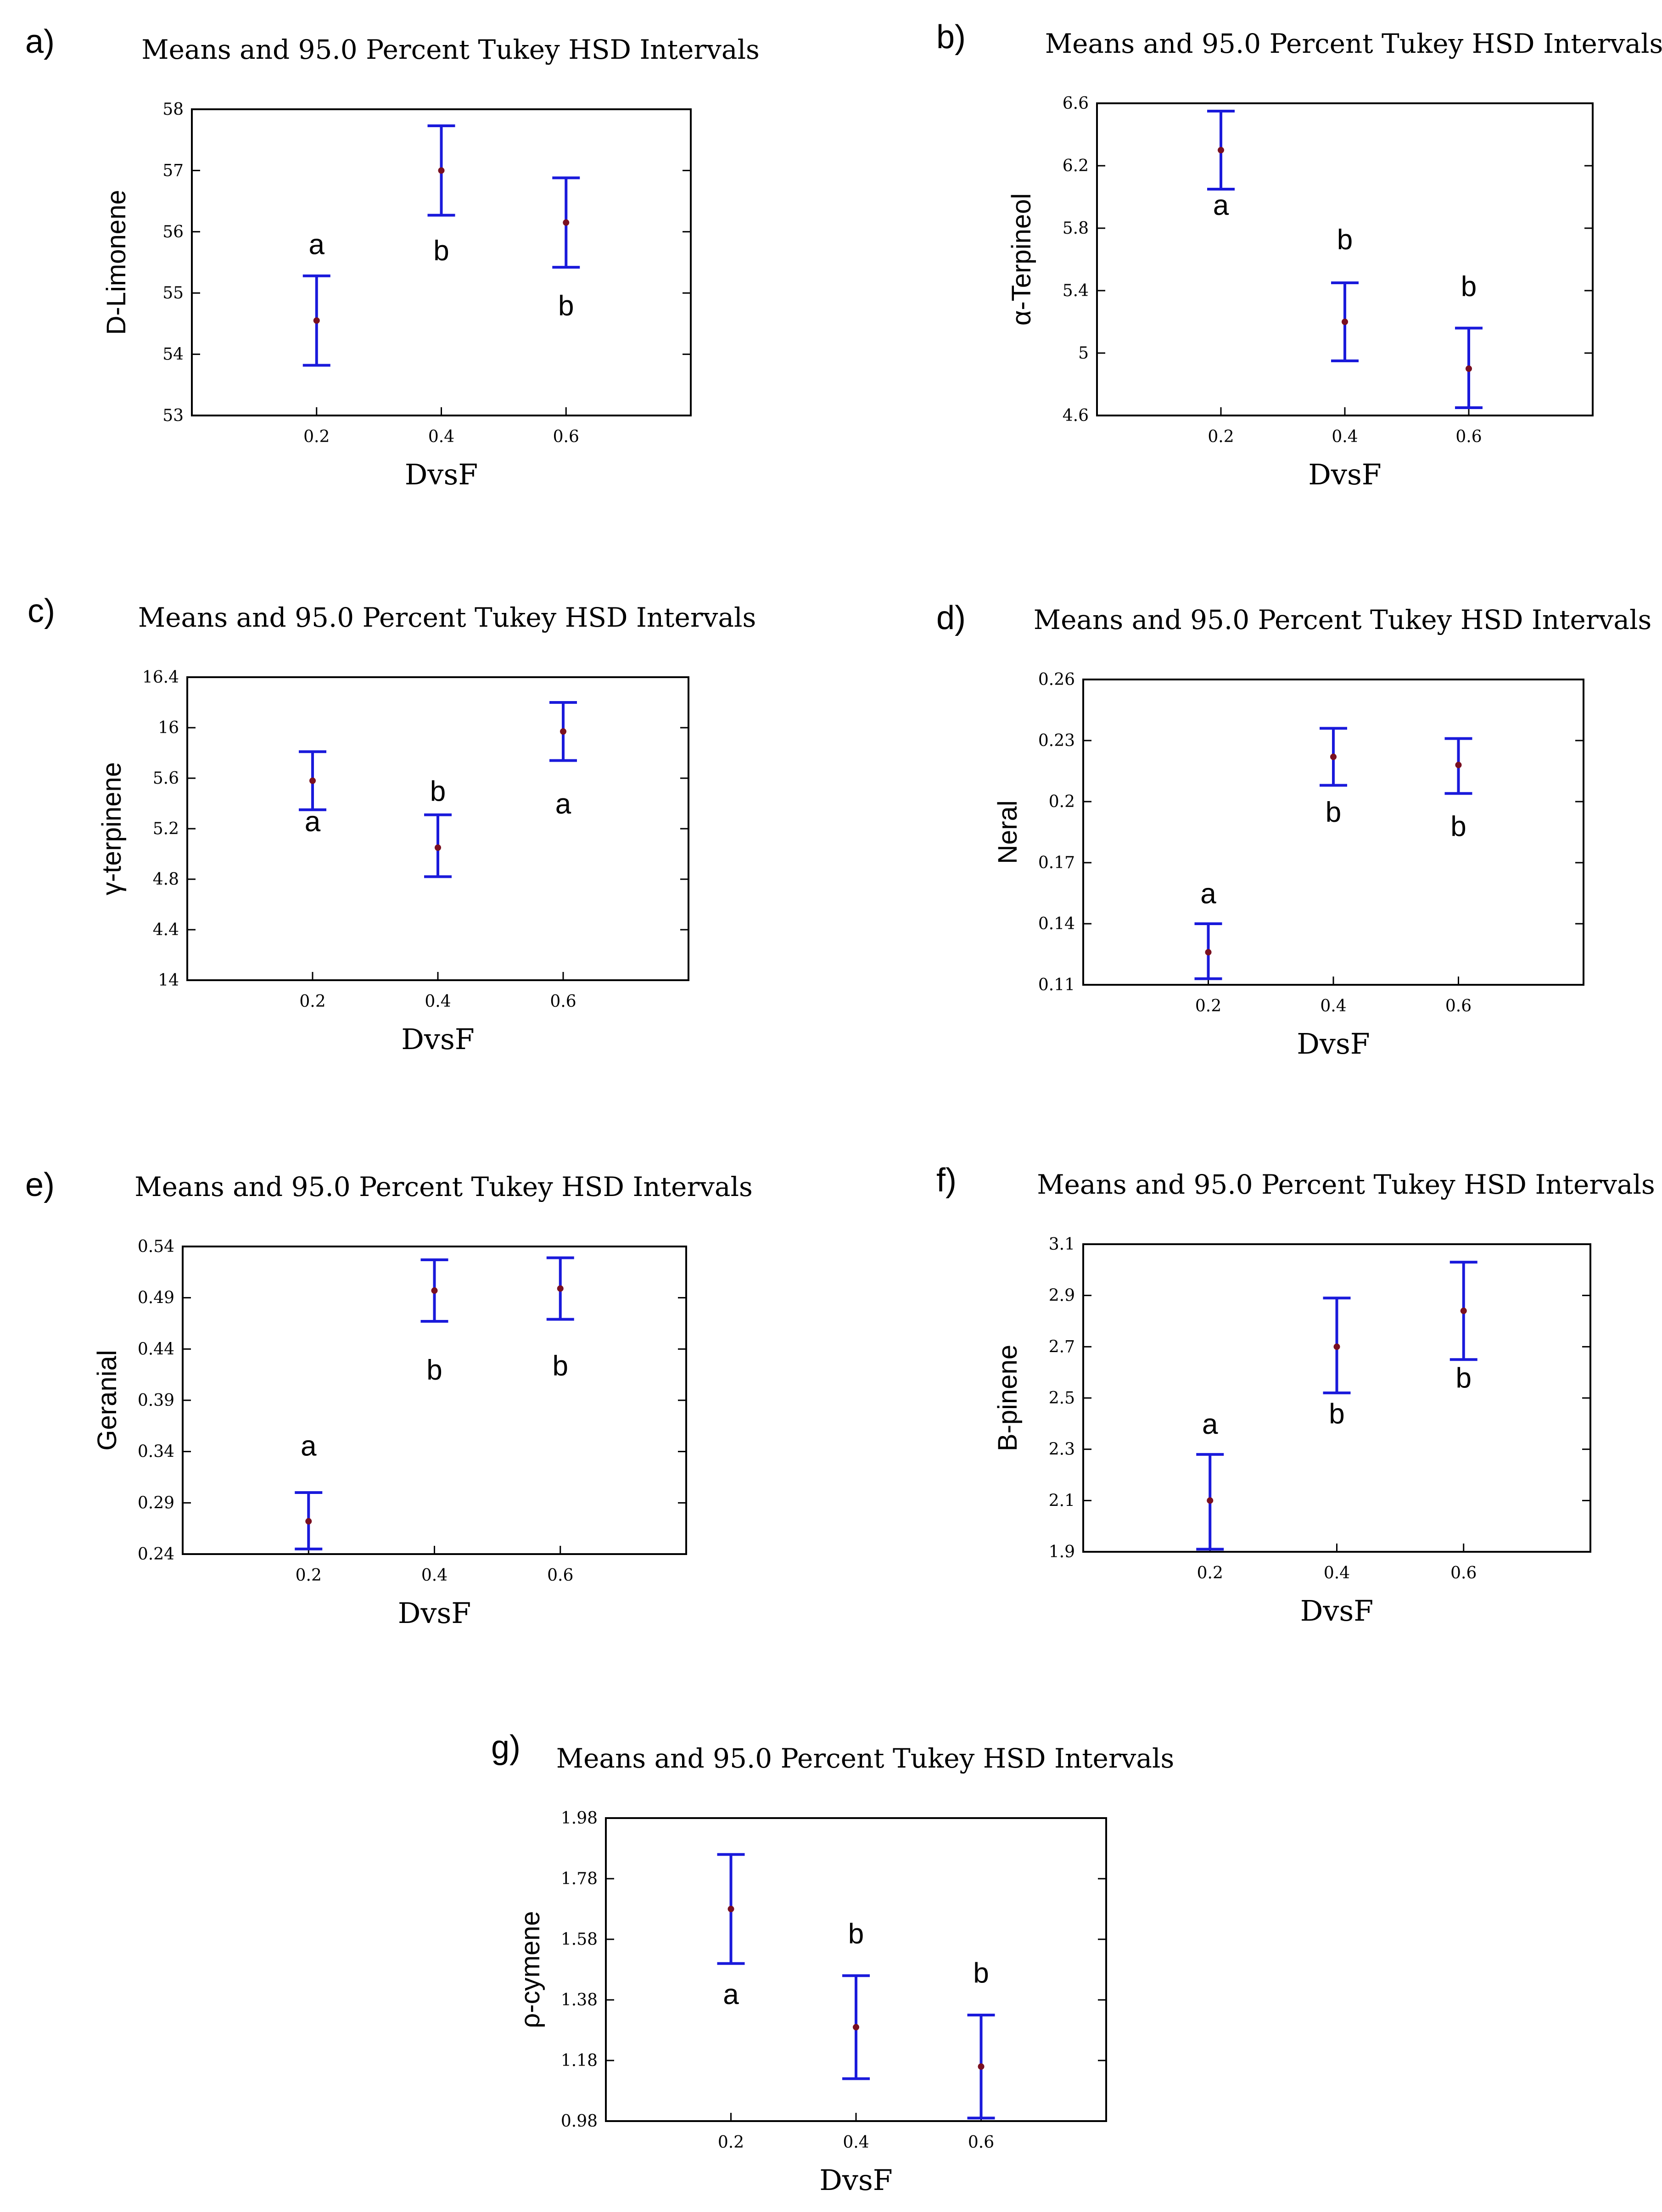  I want to click on y-tick-label: 0.44, so click(156, 1349).